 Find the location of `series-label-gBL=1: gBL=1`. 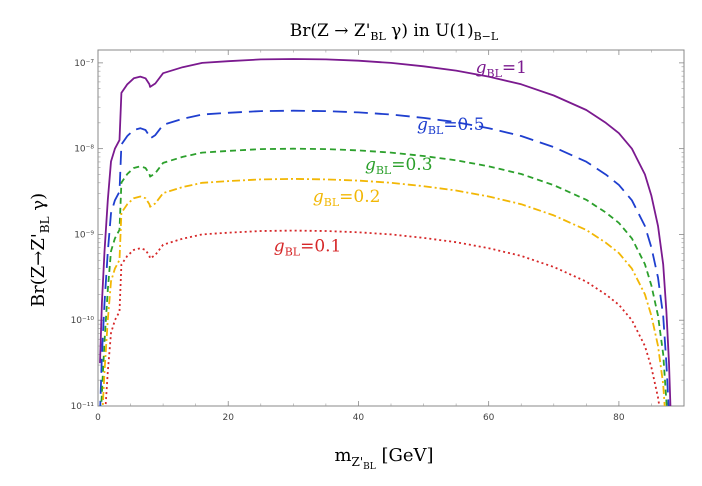

series-label-gBL=1: gBL=1 is located at coordinates (501, 69).